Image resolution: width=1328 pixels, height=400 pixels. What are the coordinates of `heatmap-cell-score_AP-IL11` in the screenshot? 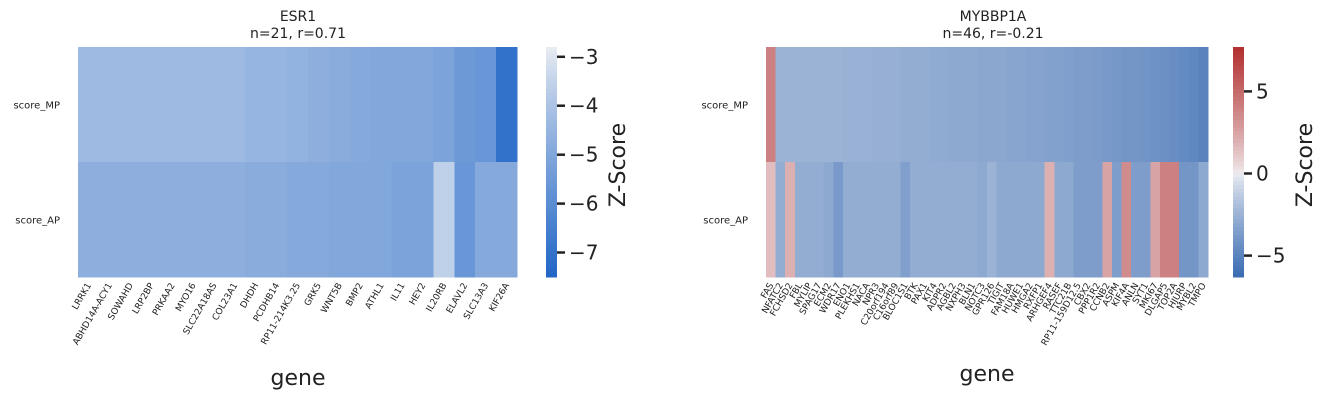 It's located at (402, 220).